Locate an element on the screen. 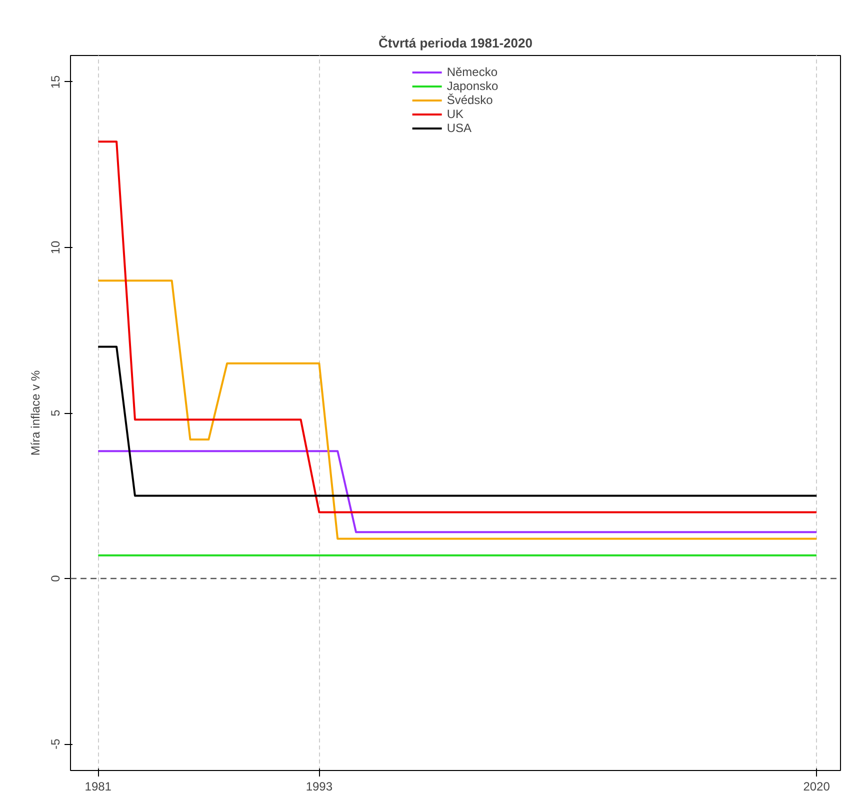 Image resolution: width=842 pixels, height=810 pixels. legend-label: UK is located at coordinates (455, 114).